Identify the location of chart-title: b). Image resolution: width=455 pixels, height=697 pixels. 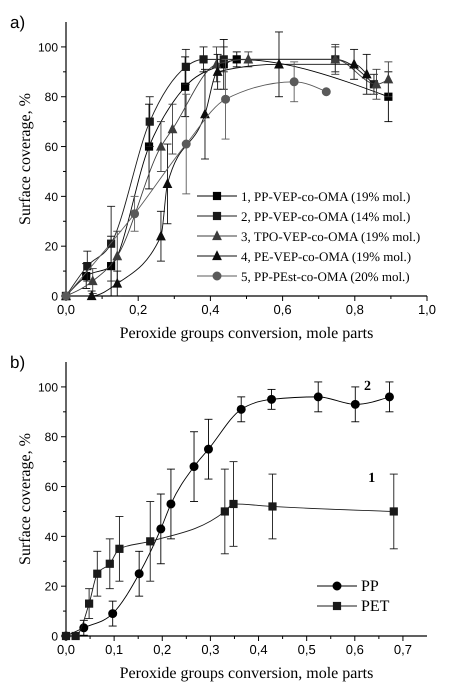
(18, 362).